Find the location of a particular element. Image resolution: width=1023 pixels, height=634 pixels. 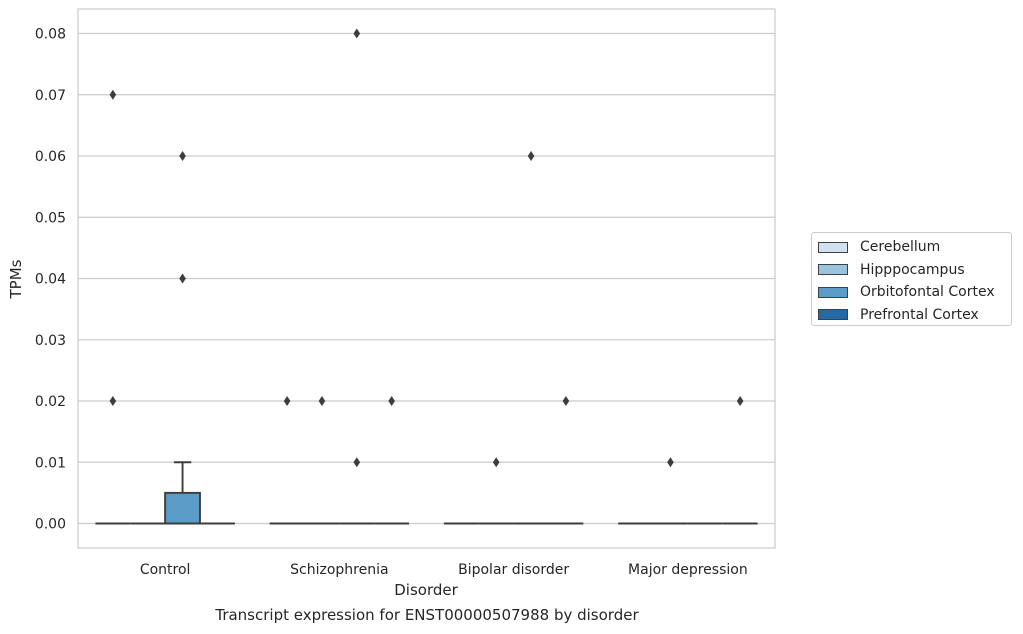

x-axis-label: Disorder is located at coordinates (426, 590).